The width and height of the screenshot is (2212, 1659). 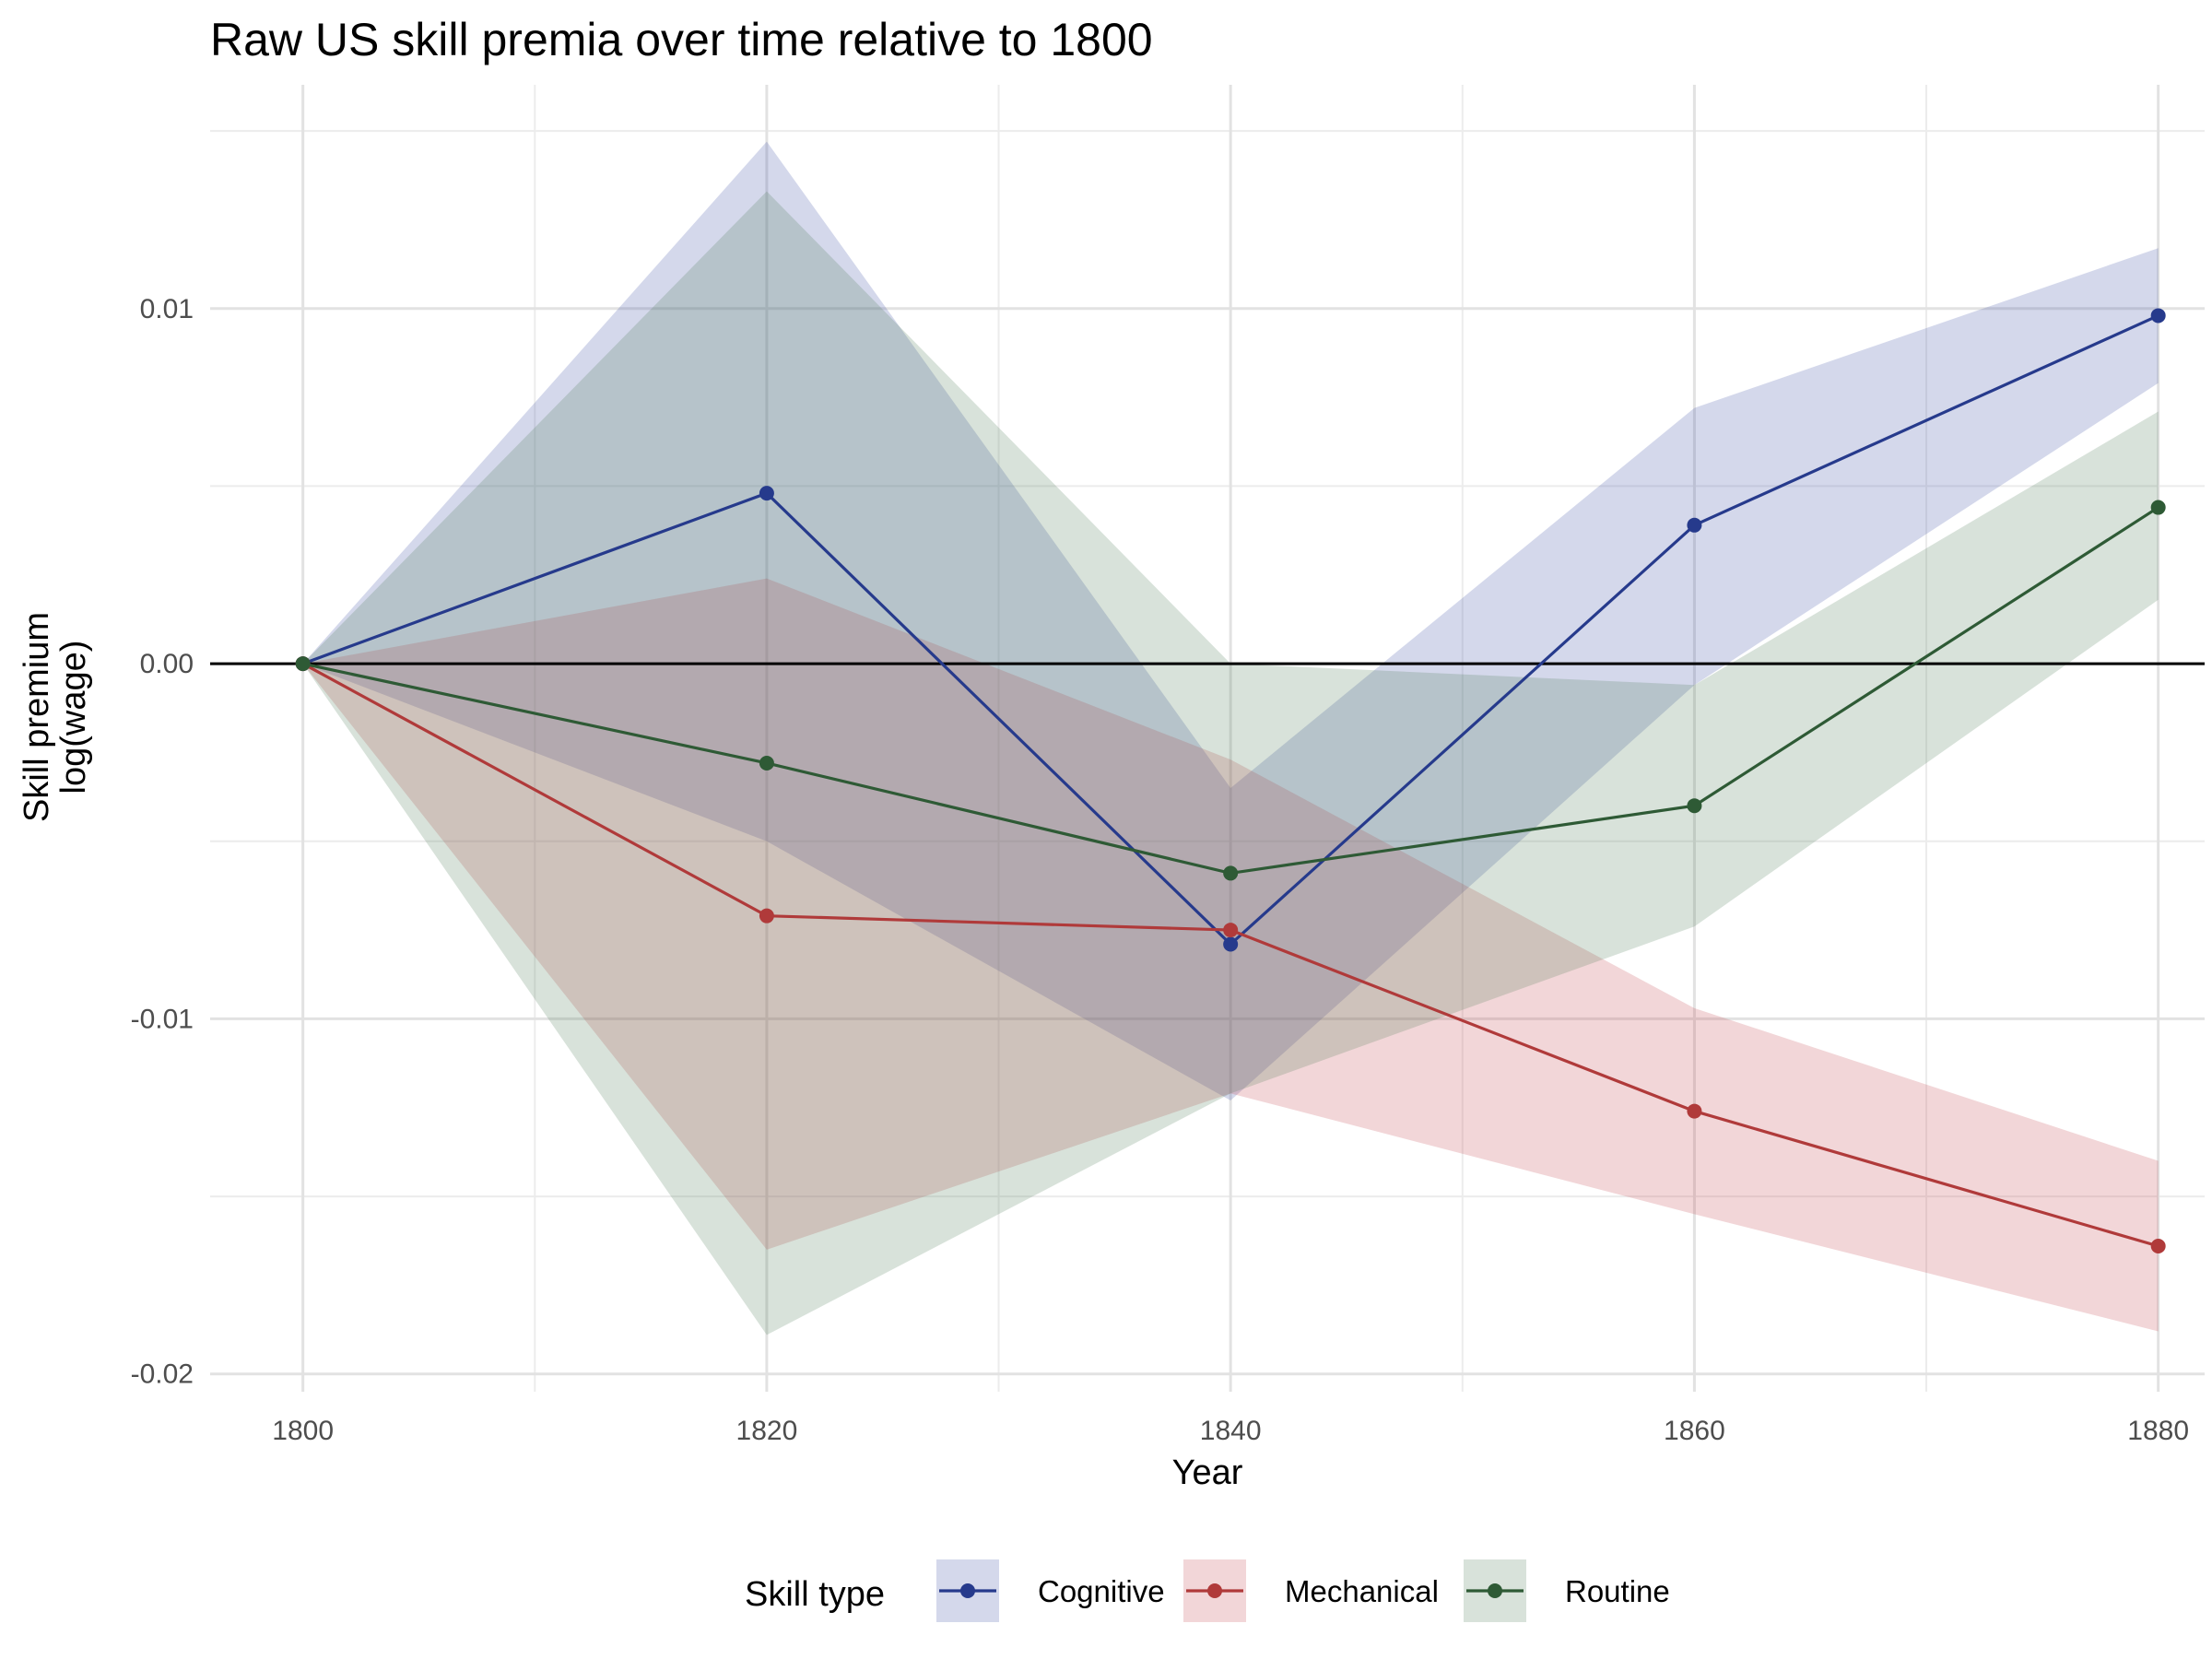 I want to click on mechanical-legend-label: Mechanical, so click(x=1362, y=1591).